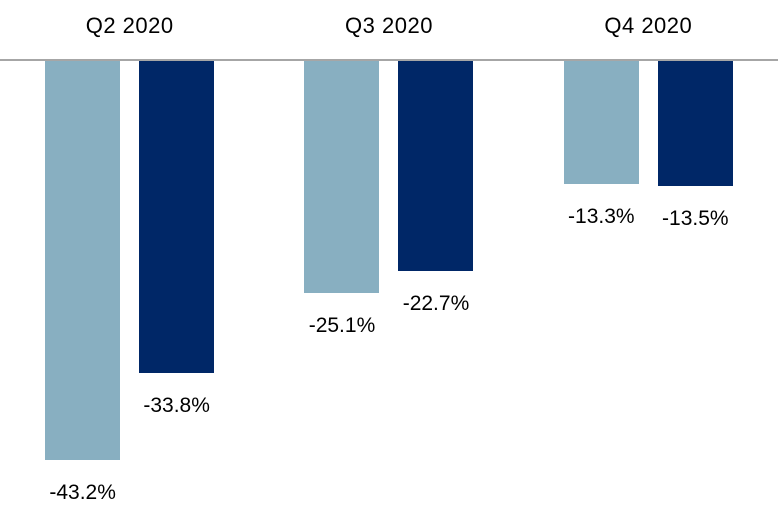 This screenshot has height=518, width=778. Describe the element at coordinates (648, 25) in the screenshot. I see `category-label-q4-2020: Q4 2020` at that location.